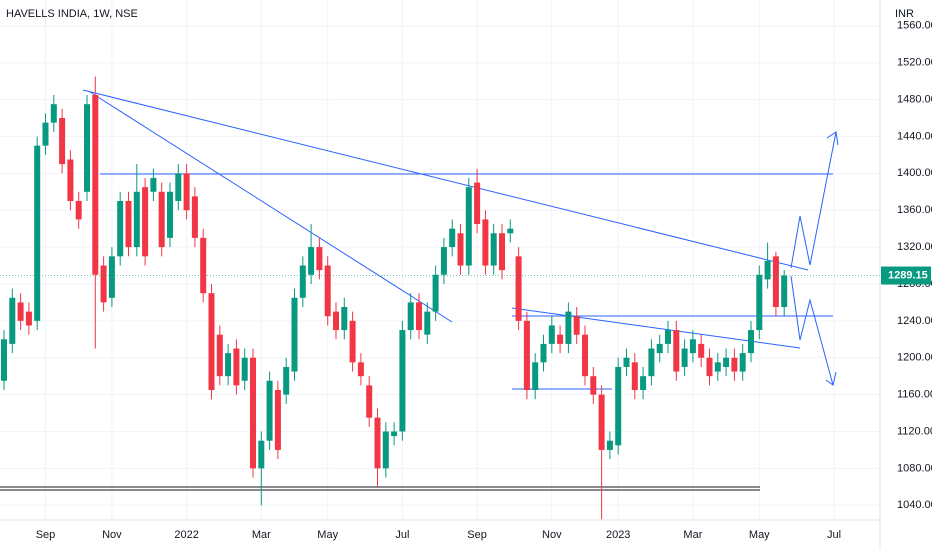 Image resolution: width=932 pixels, height=550 pixels. What do you see at coordinates (914, 358) in the screenshot?
I see `y-tick-label: 1200.00` at bounding box center [914, 358].